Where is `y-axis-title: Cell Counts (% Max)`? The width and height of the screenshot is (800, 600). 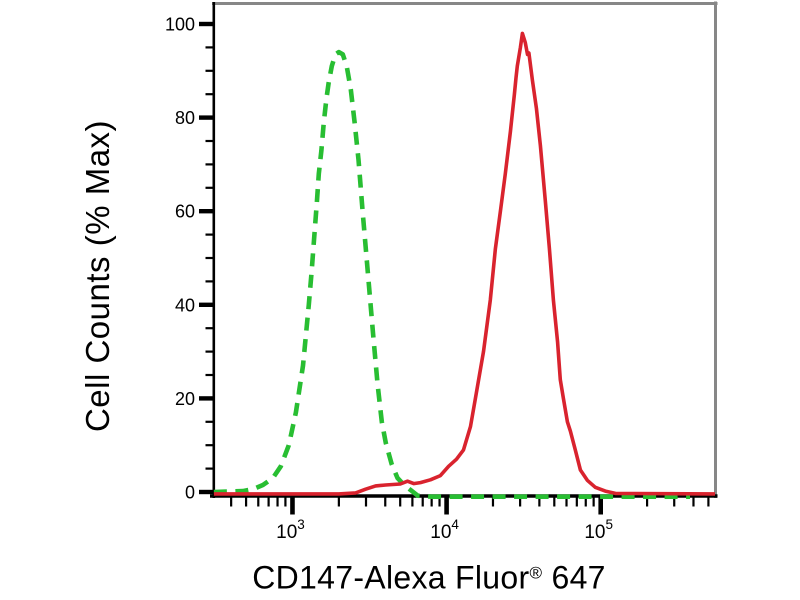 y-axis-title: Cell Counts (% Max) is located at coordinates (98, 276).